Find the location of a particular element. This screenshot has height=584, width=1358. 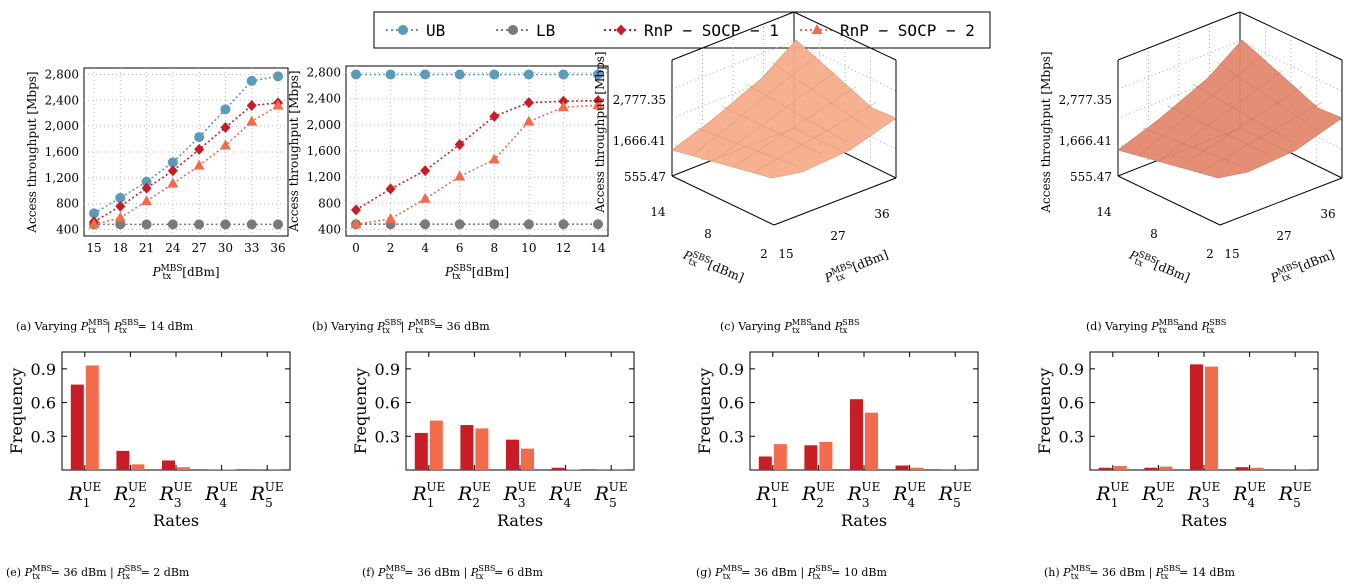

caption: (f) PMBS tx = 36 dBm | PSBS tx = 6 dBm is located at coordinates (452, 572).